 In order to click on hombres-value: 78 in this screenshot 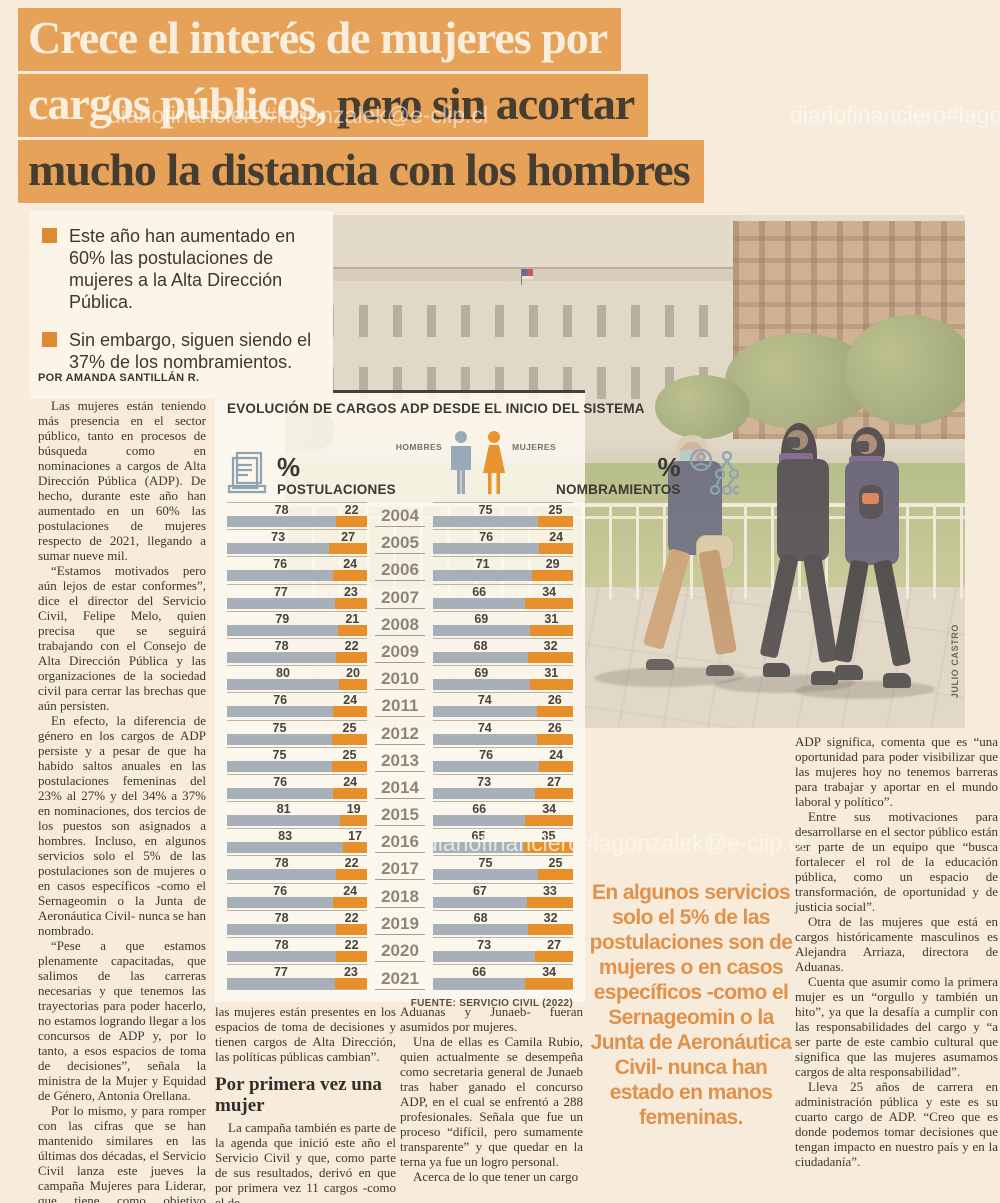, I will do `click(281, 645)`.